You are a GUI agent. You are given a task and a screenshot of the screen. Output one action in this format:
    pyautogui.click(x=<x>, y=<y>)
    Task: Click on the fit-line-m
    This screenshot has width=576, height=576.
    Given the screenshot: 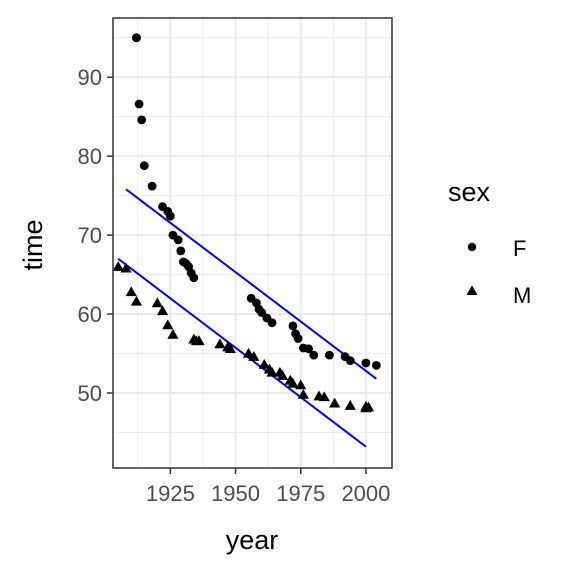 What is the action you would take?
    pyautogui.click(x=242, y=352)
    